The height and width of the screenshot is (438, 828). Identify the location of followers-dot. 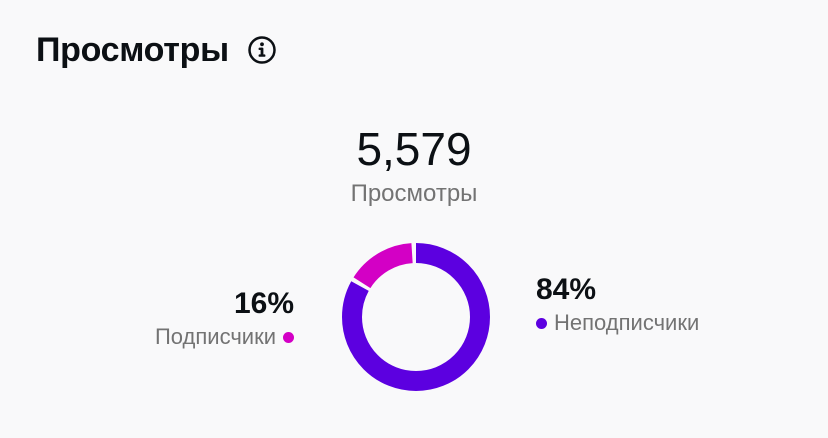
(288, 337).